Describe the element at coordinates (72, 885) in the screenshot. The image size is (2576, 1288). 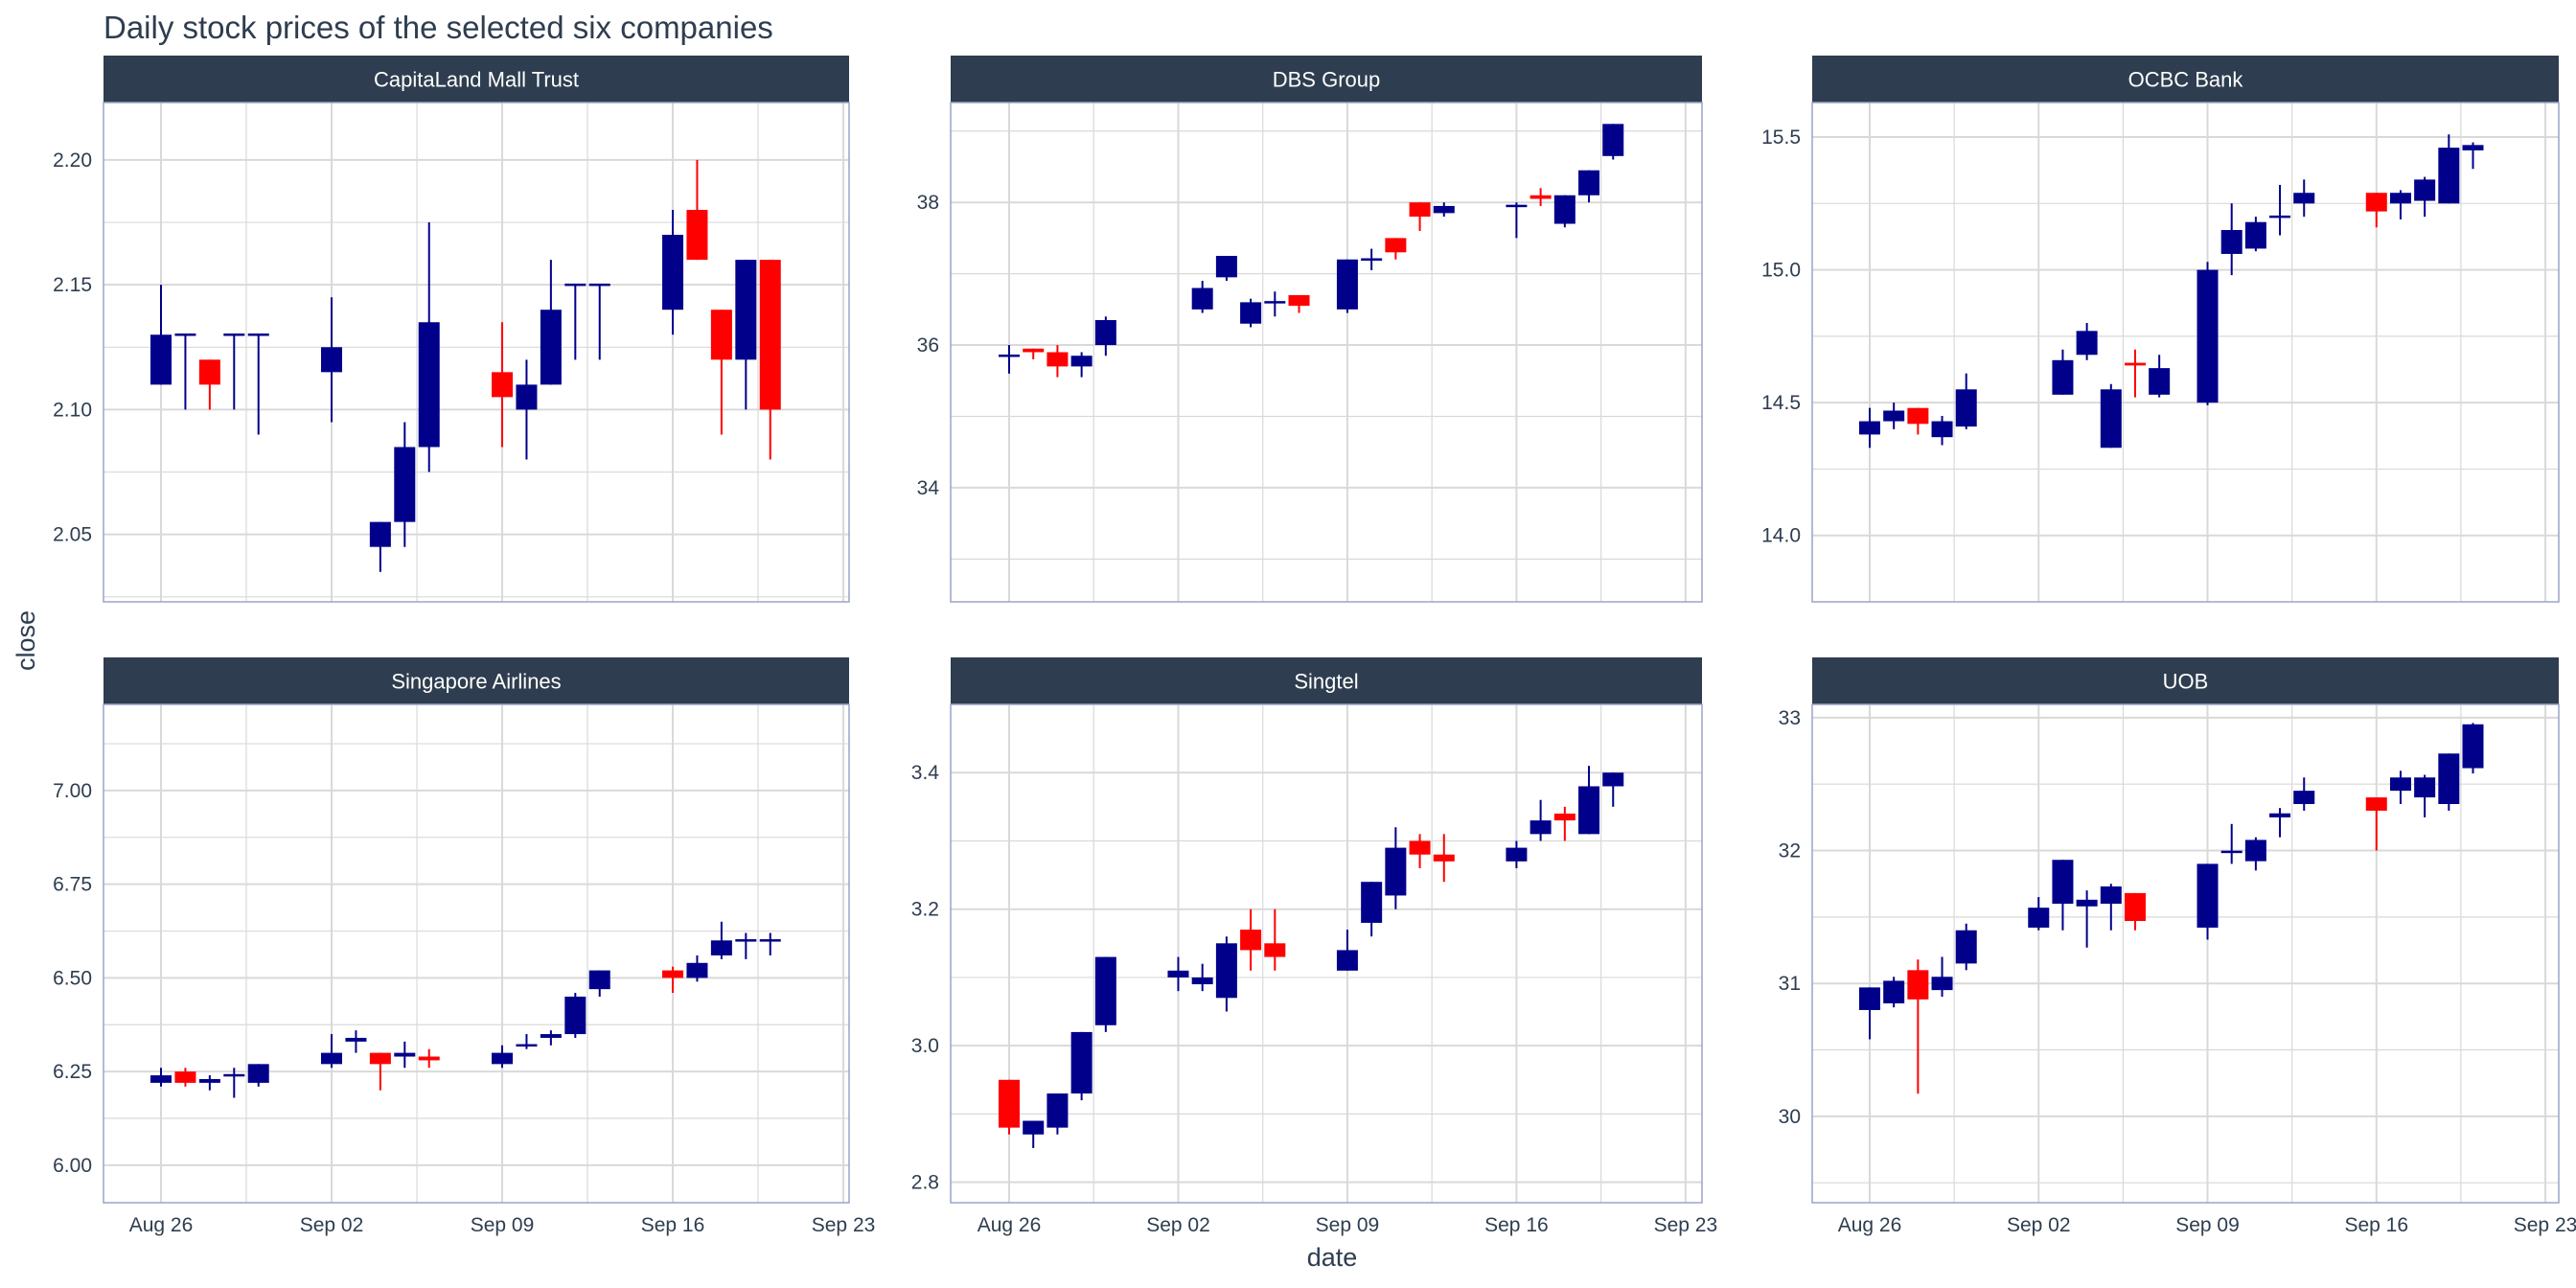
I see `y-tick-label: 6.75` at that location.